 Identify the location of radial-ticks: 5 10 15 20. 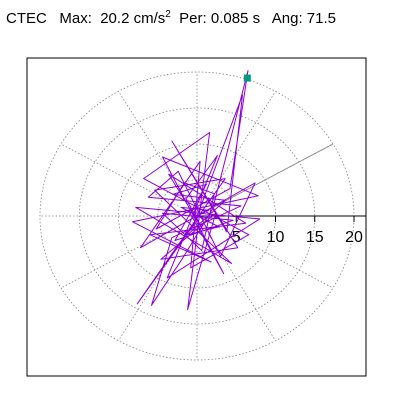
(297, 231).